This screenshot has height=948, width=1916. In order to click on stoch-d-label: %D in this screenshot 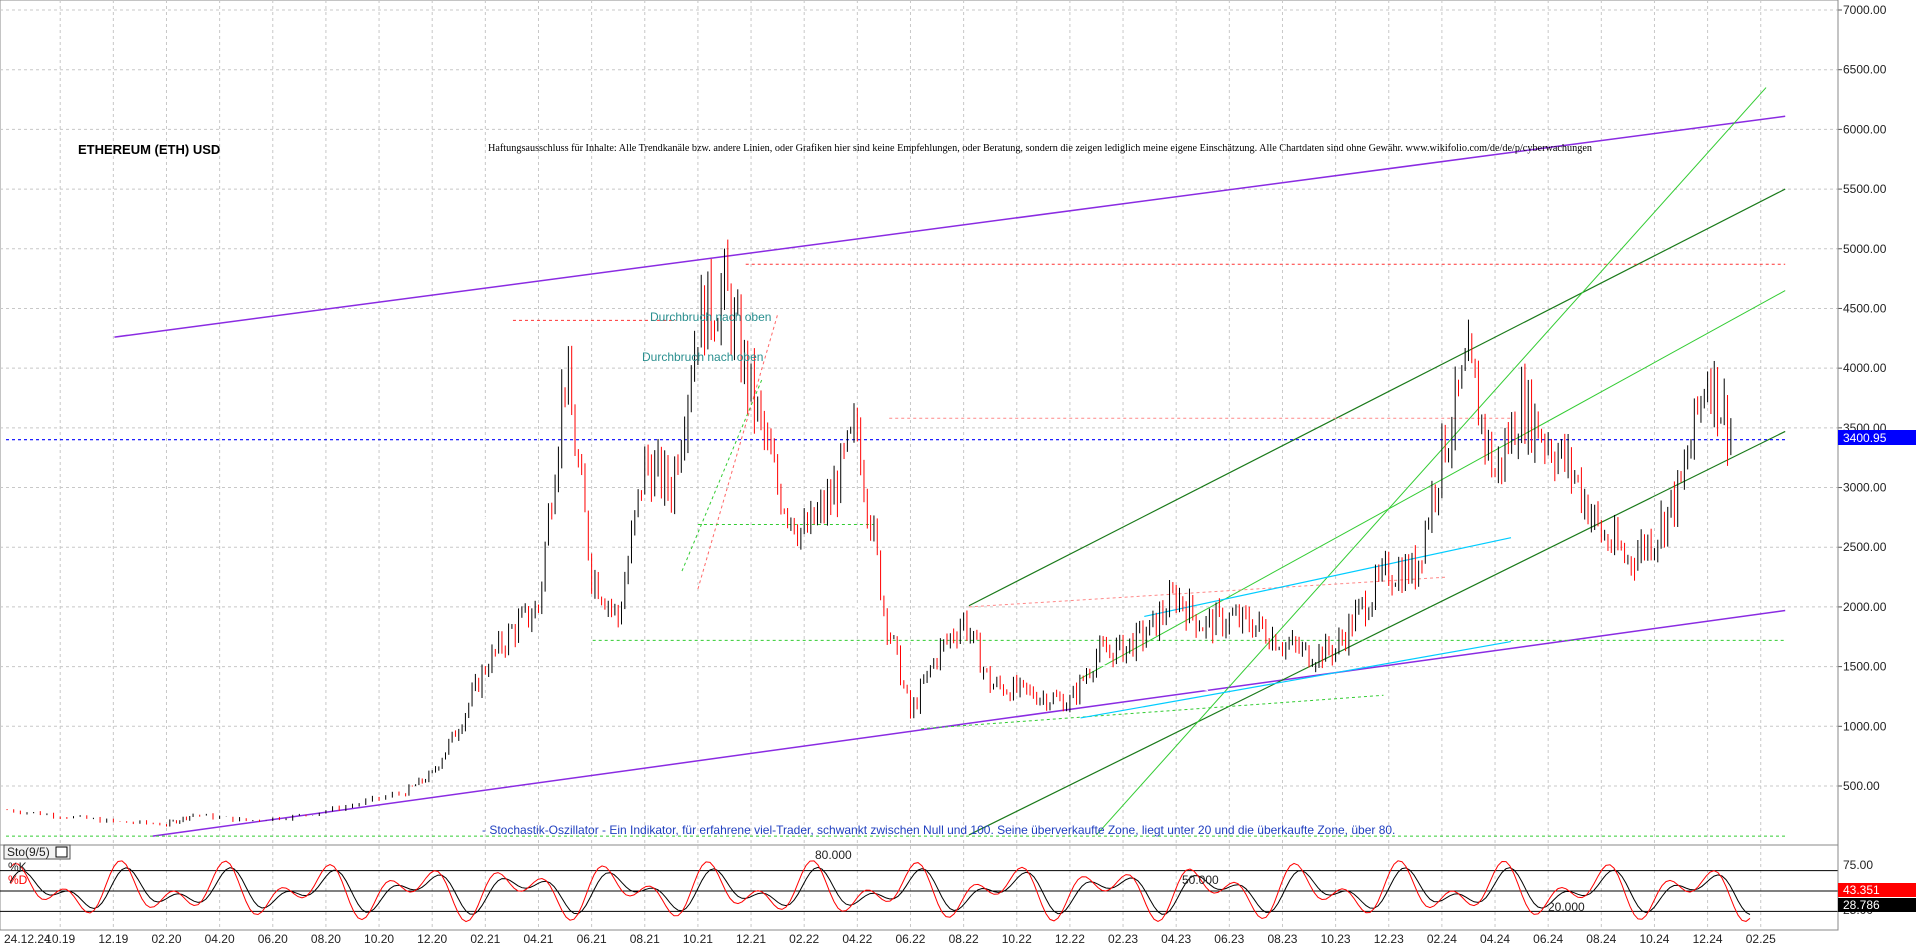, I will do `click(18, 880)`.